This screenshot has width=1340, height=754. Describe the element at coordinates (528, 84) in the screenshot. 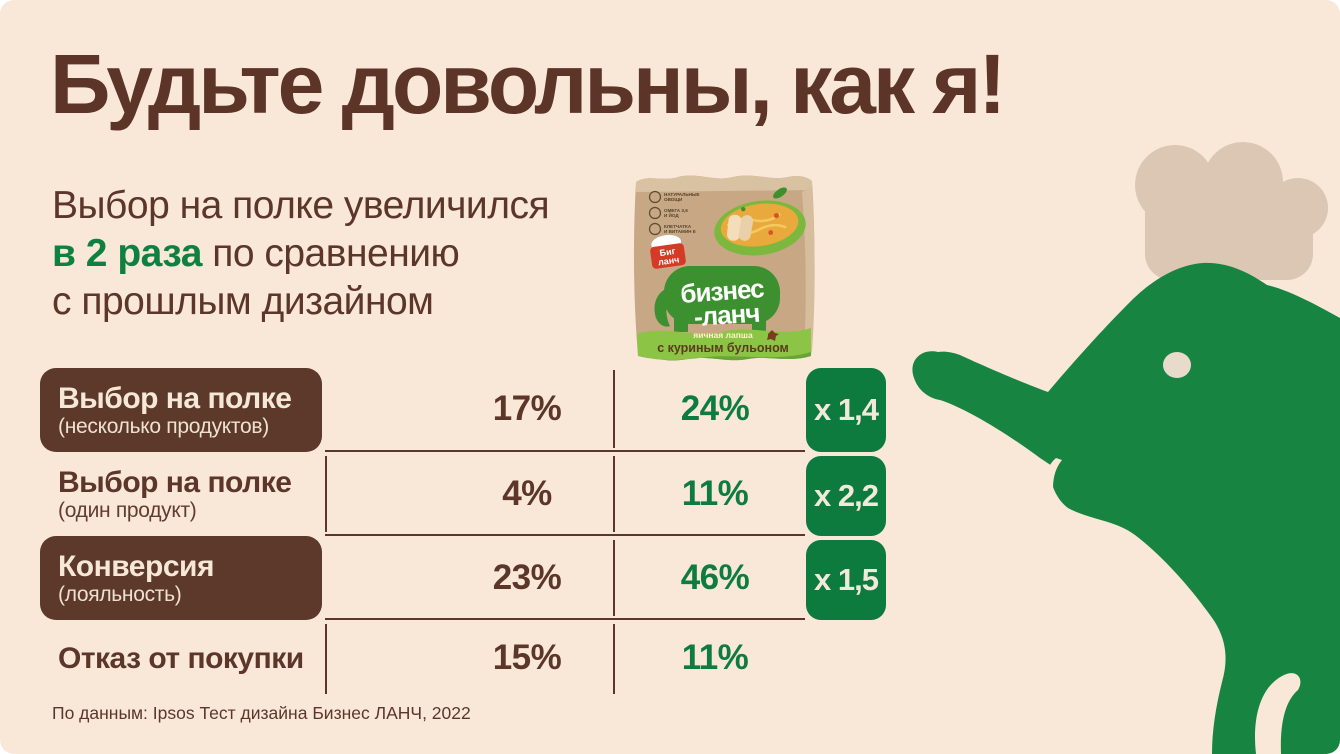

I see `page-title: Будьте довольны, как я!` at that location.